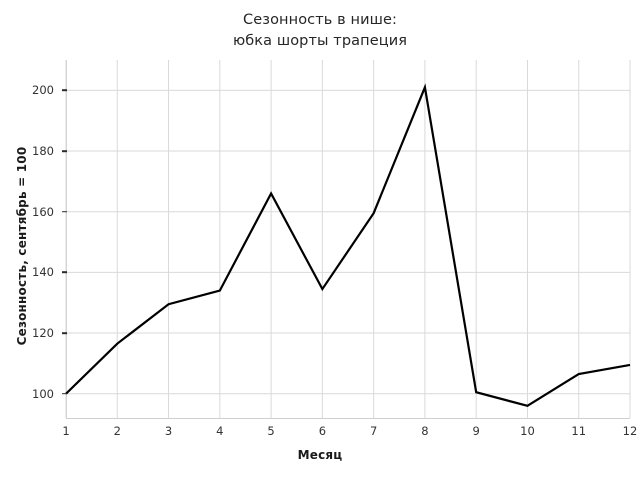 Image resolution: width=640 pixels, height=480 pixels. Describe the element at coordinates (220, 431) in the screenshot. I see `x-tick-label: 4` at that location.